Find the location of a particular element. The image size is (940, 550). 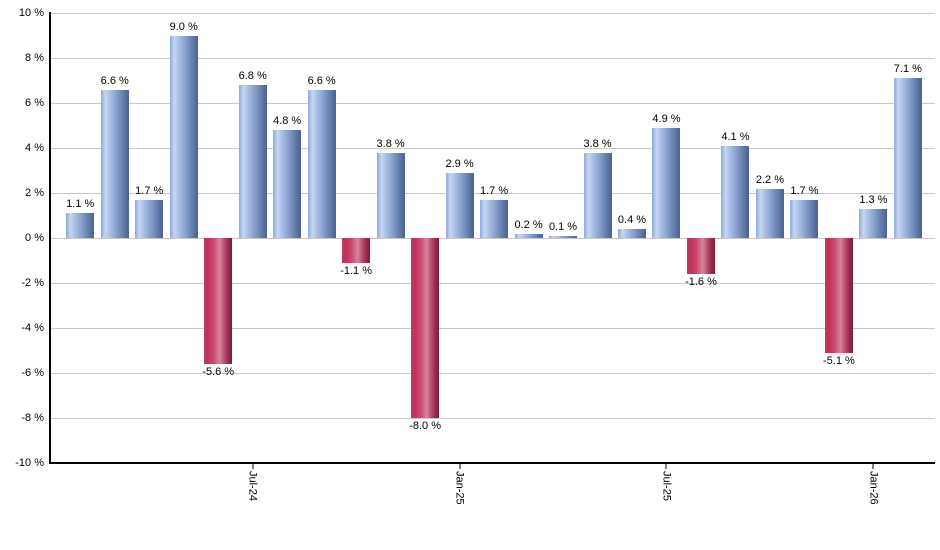

bar-slot: 4.8 % is located at coordinates (287, 238).